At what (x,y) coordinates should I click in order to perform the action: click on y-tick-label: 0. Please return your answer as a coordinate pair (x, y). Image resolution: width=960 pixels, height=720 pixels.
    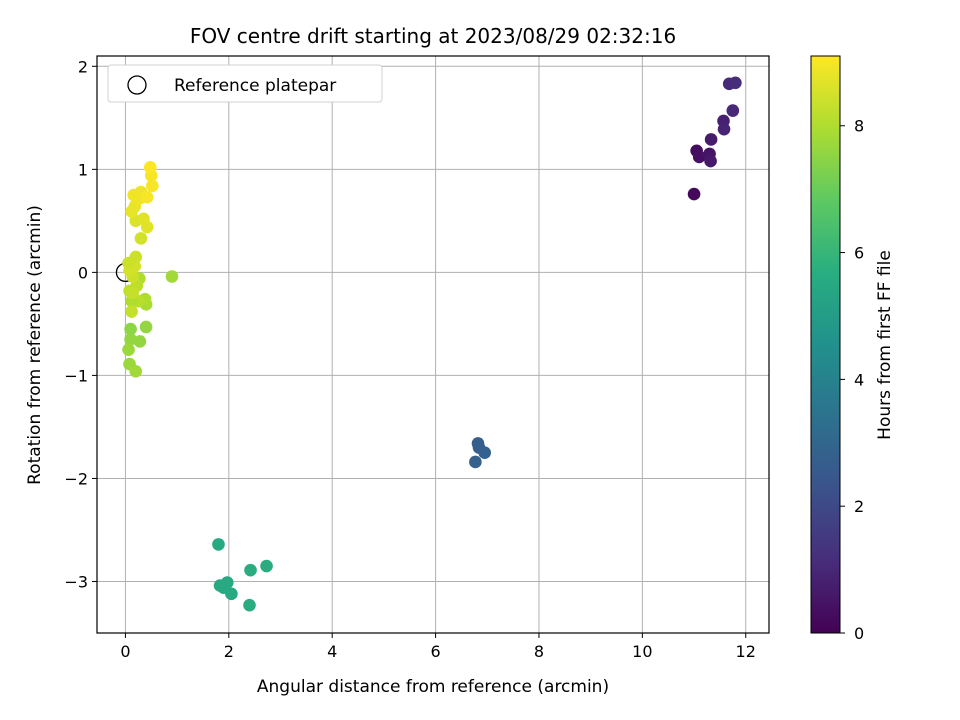
    Looking at the image, I should click on (83, 272).